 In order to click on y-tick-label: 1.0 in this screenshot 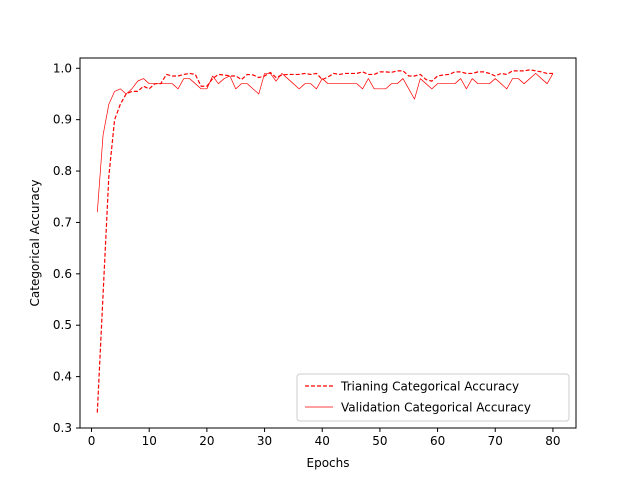, I will do `click(62, 68)`.